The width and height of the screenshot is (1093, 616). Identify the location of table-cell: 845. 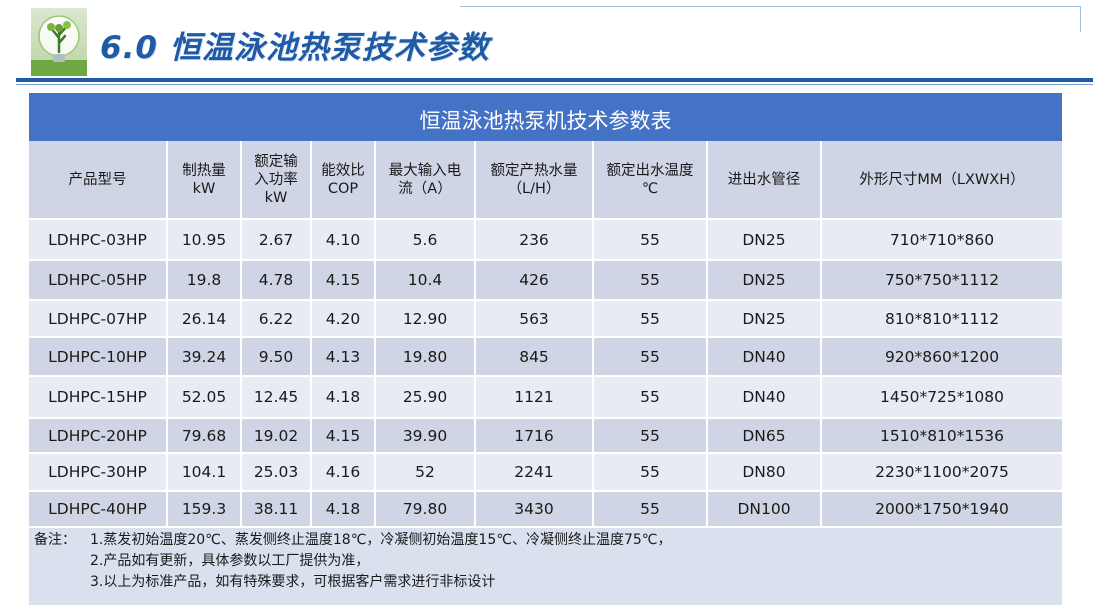
(535, 357).